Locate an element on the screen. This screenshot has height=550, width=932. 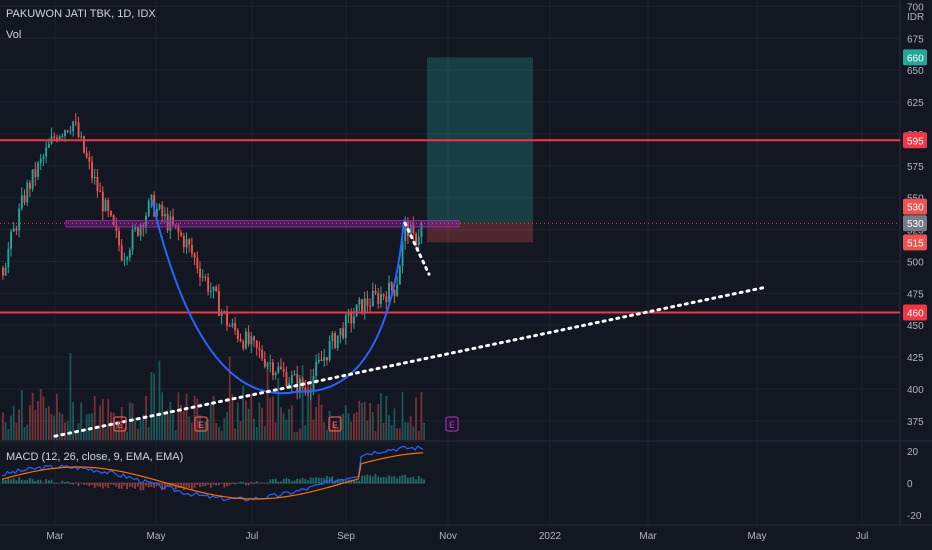
price-badge-label: 530 is located at coordinates (915, 224).